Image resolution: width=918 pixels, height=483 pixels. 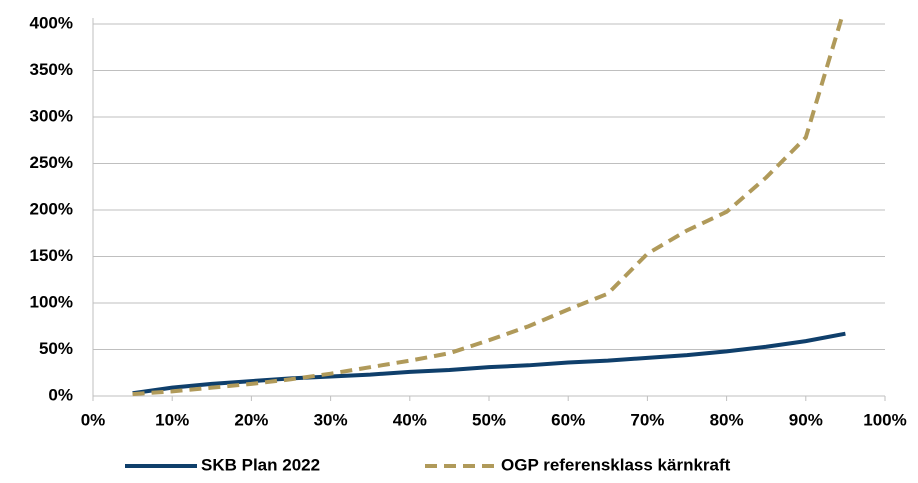 I want to click on y-tick-label: 250%, so click(x=51, y=162).